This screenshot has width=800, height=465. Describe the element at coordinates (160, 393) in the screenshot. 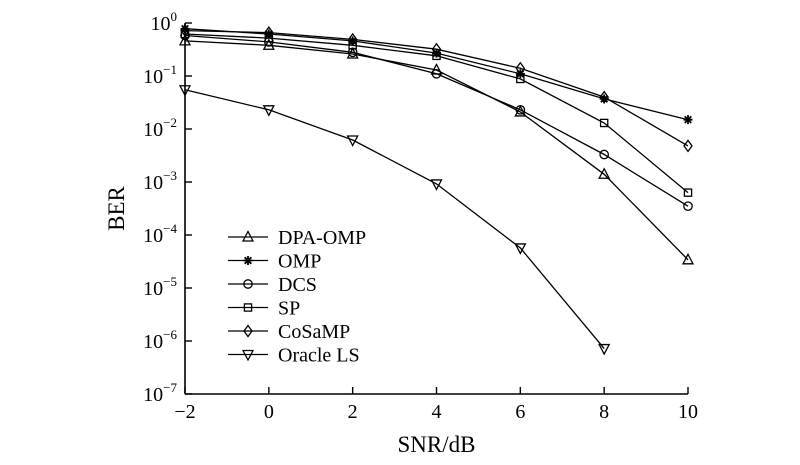

I see `y-tick-label: 10⁻⁷` at that location.